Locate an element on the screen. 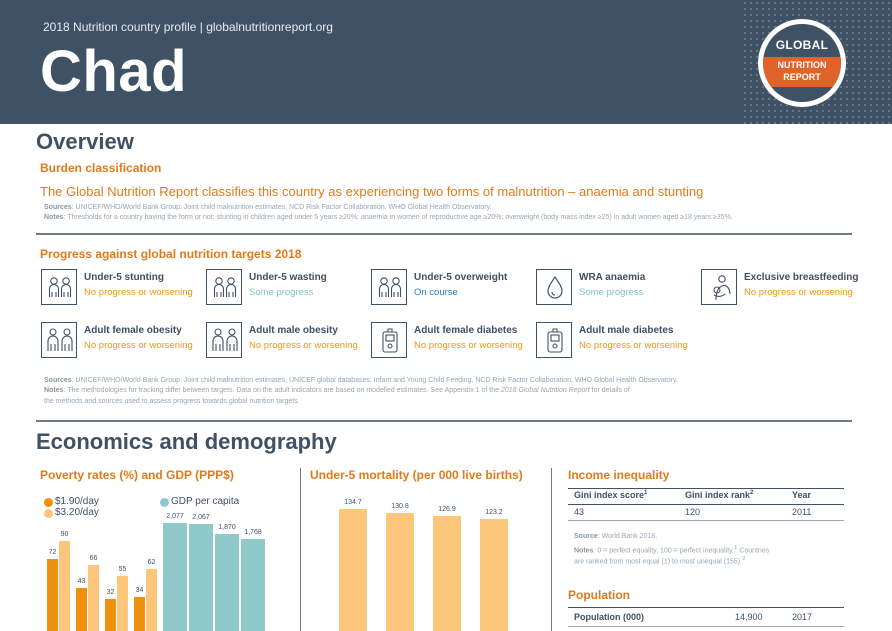 This screenshot has height=631, width=892. blood-drop-icon is located at coordinates (554, 287).